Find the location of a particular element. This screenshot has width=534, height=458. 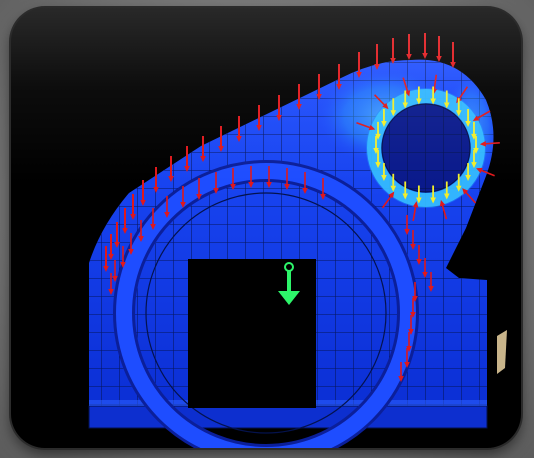

bore-cutout is located at coordinates (252, 333).